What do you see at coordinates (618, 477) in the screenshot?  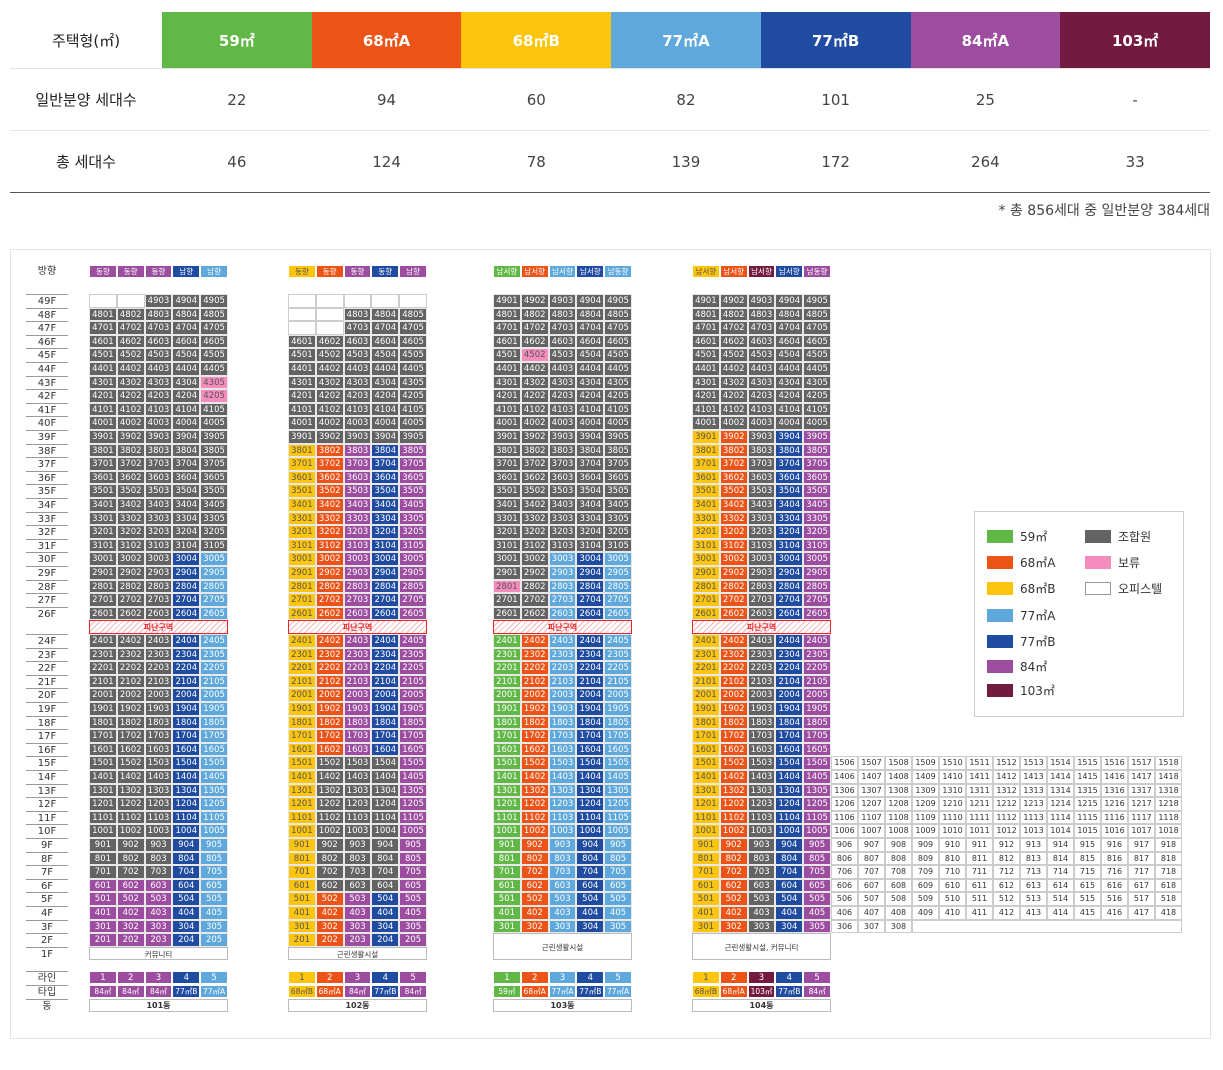 I see `unit-cell: 3605` at bounding box center [618, 477].